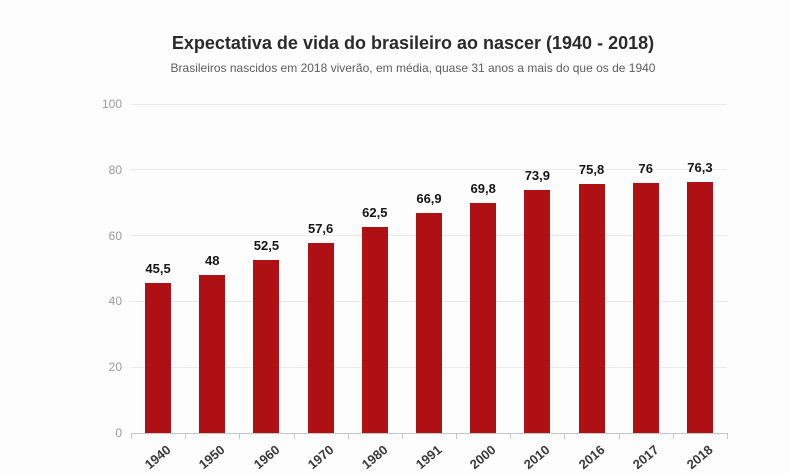 Image resolution: width=790 pixels, height=474 pixels. Describe the element at coordinates (374, 457) in the screenshot. I see `x-axis-label: 1980` at that location.